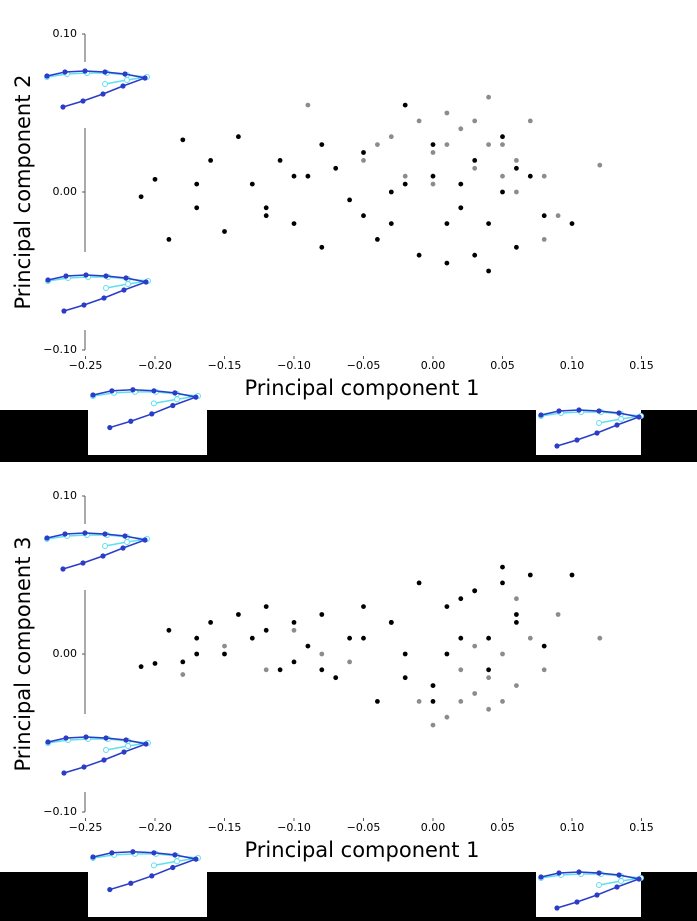  What do you see at coordinates (294, 827) in the screenshot?
I see `x-tick-label: −0.10` at bounding box center [294, 827].